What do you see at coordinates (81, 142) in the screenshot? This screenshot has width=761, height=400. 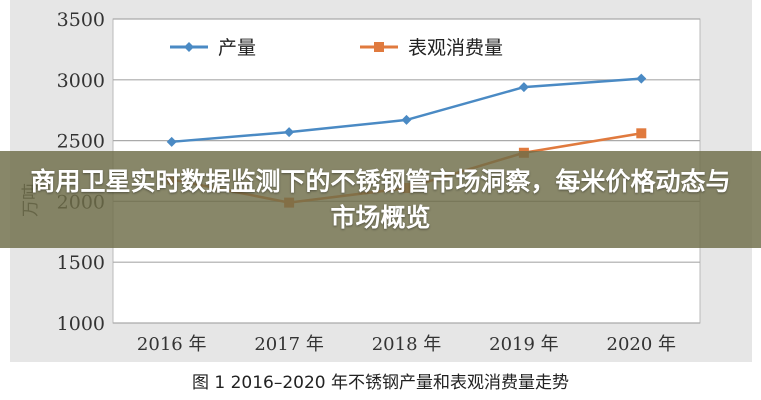 I see `y-tick-label: 2500` at bounding box center [81, 142].